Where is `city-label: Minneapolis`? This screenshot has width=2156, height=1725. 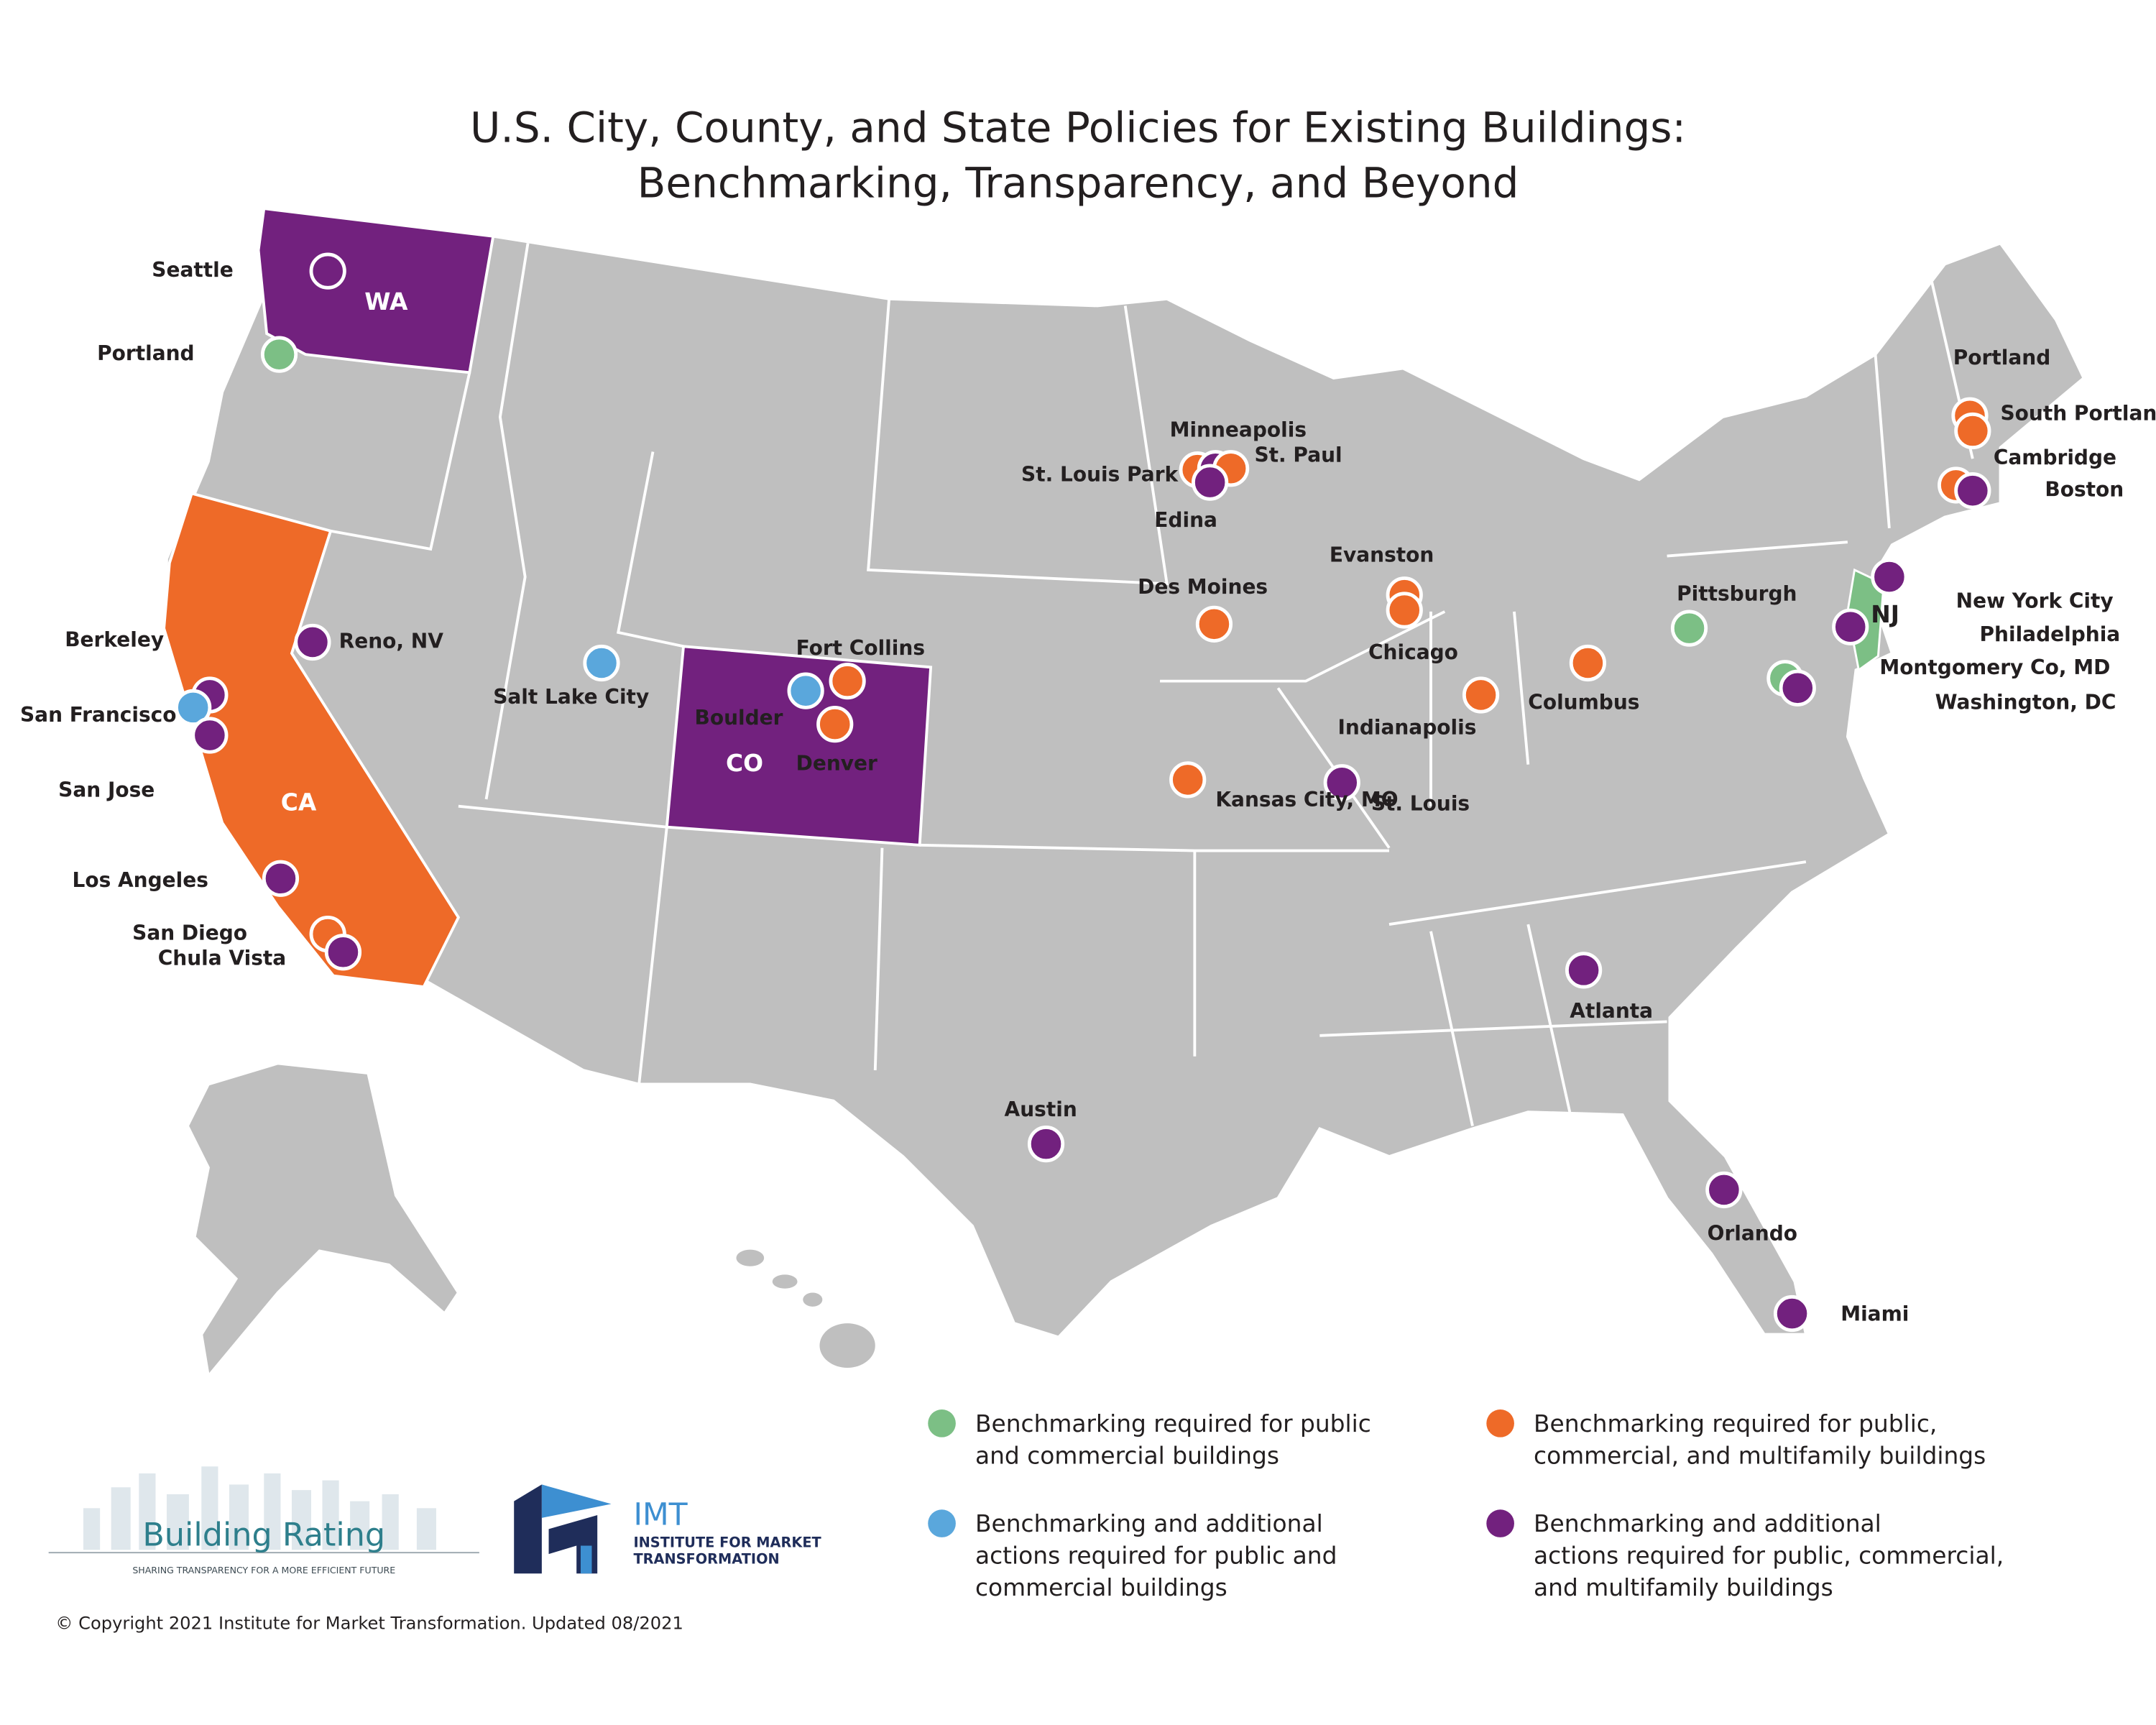
city-label: Minneapolis is located at coordinates (1239, 430).